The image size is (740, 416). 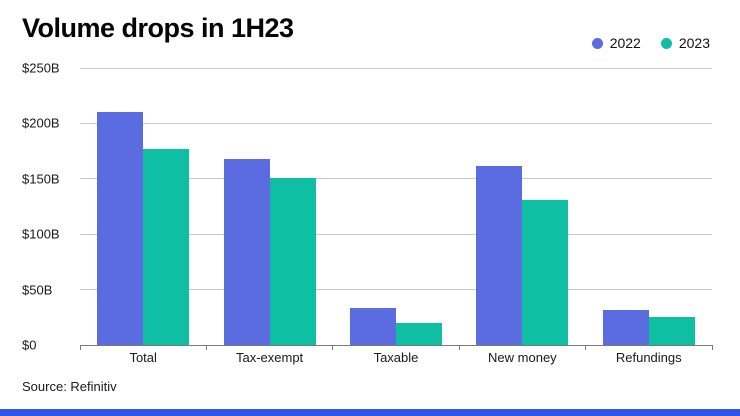 What do you see at coordinates (418, 333) in the screenshot?
I see `bar-2023-taxable` at bounding box center [418, 333].